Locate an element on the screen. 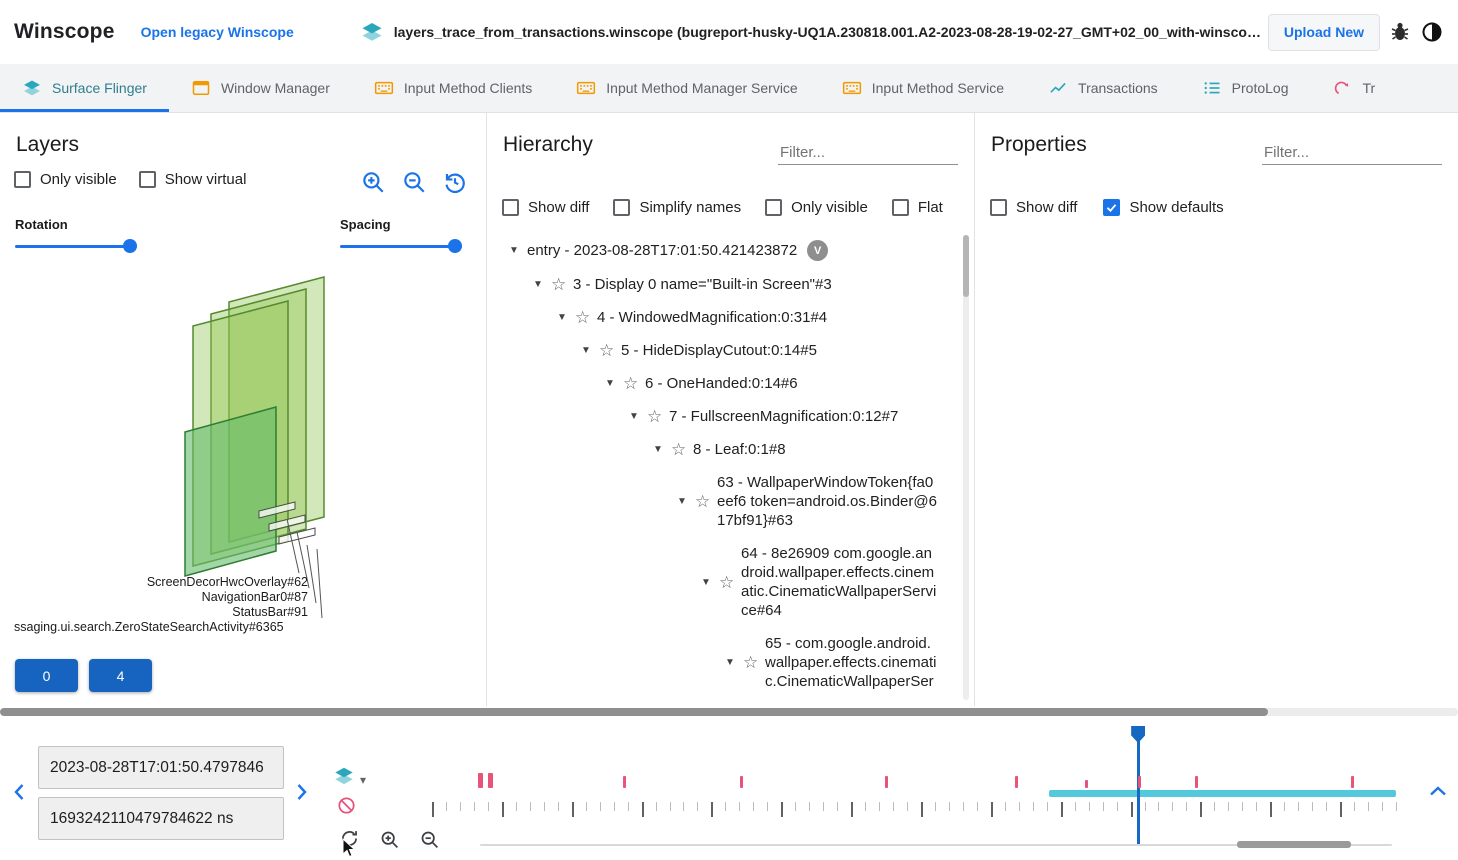  expand-timeline-button is located at coordinates (1438, 792).